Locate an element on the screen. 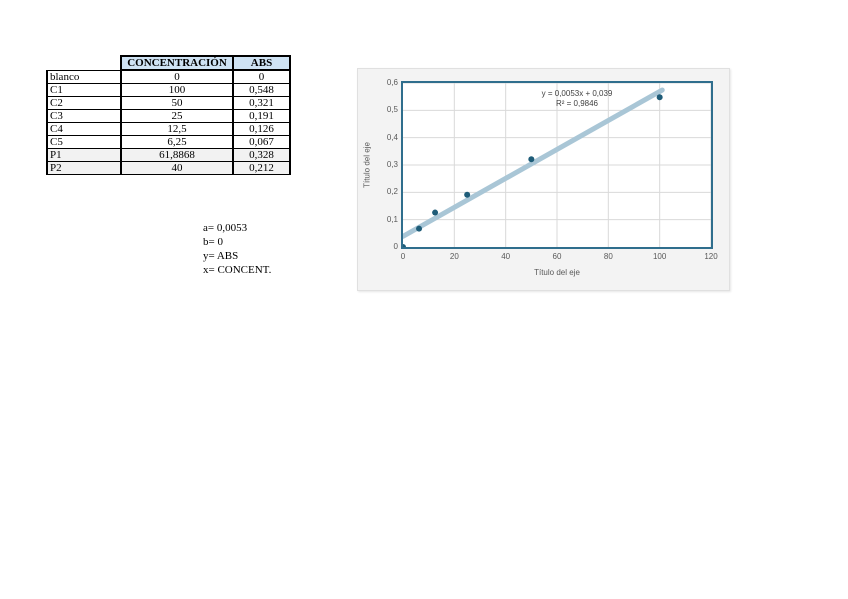  x-tick-label: 40 is located at coordinates (506, 256).